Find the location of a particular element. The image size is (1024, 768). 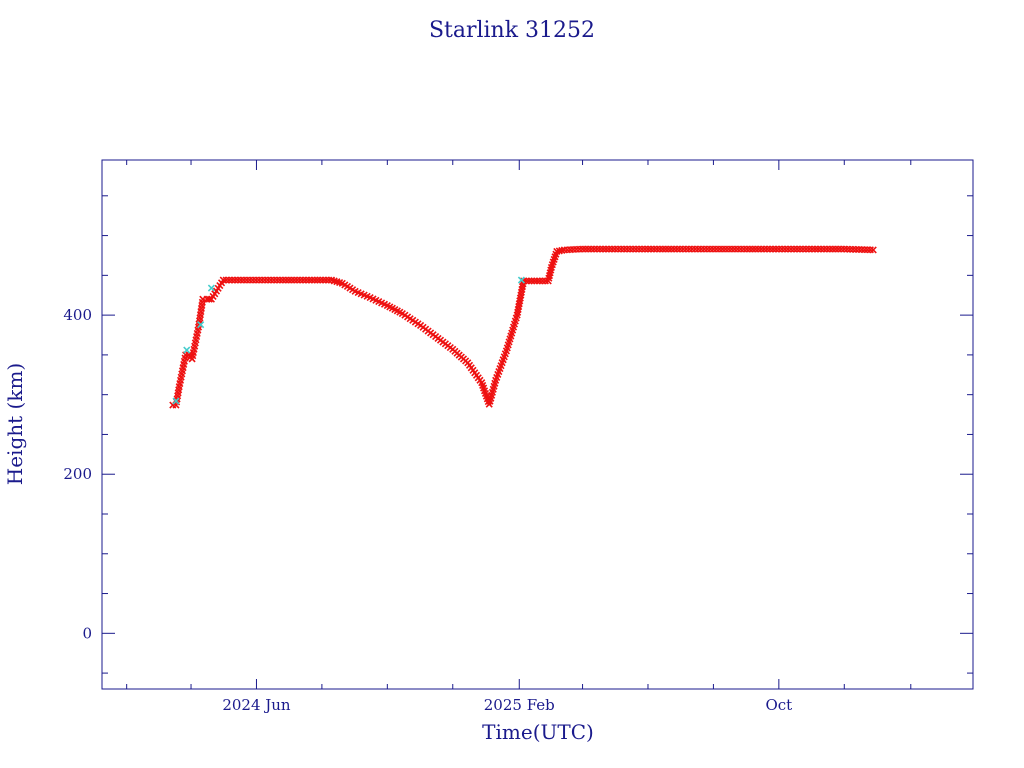

y-tick-label: 200 is located at coordinates (77, 474).